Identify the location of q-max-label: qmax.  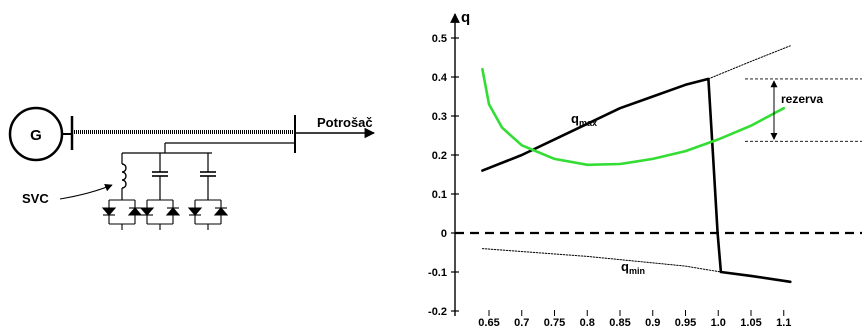
(584, 119).